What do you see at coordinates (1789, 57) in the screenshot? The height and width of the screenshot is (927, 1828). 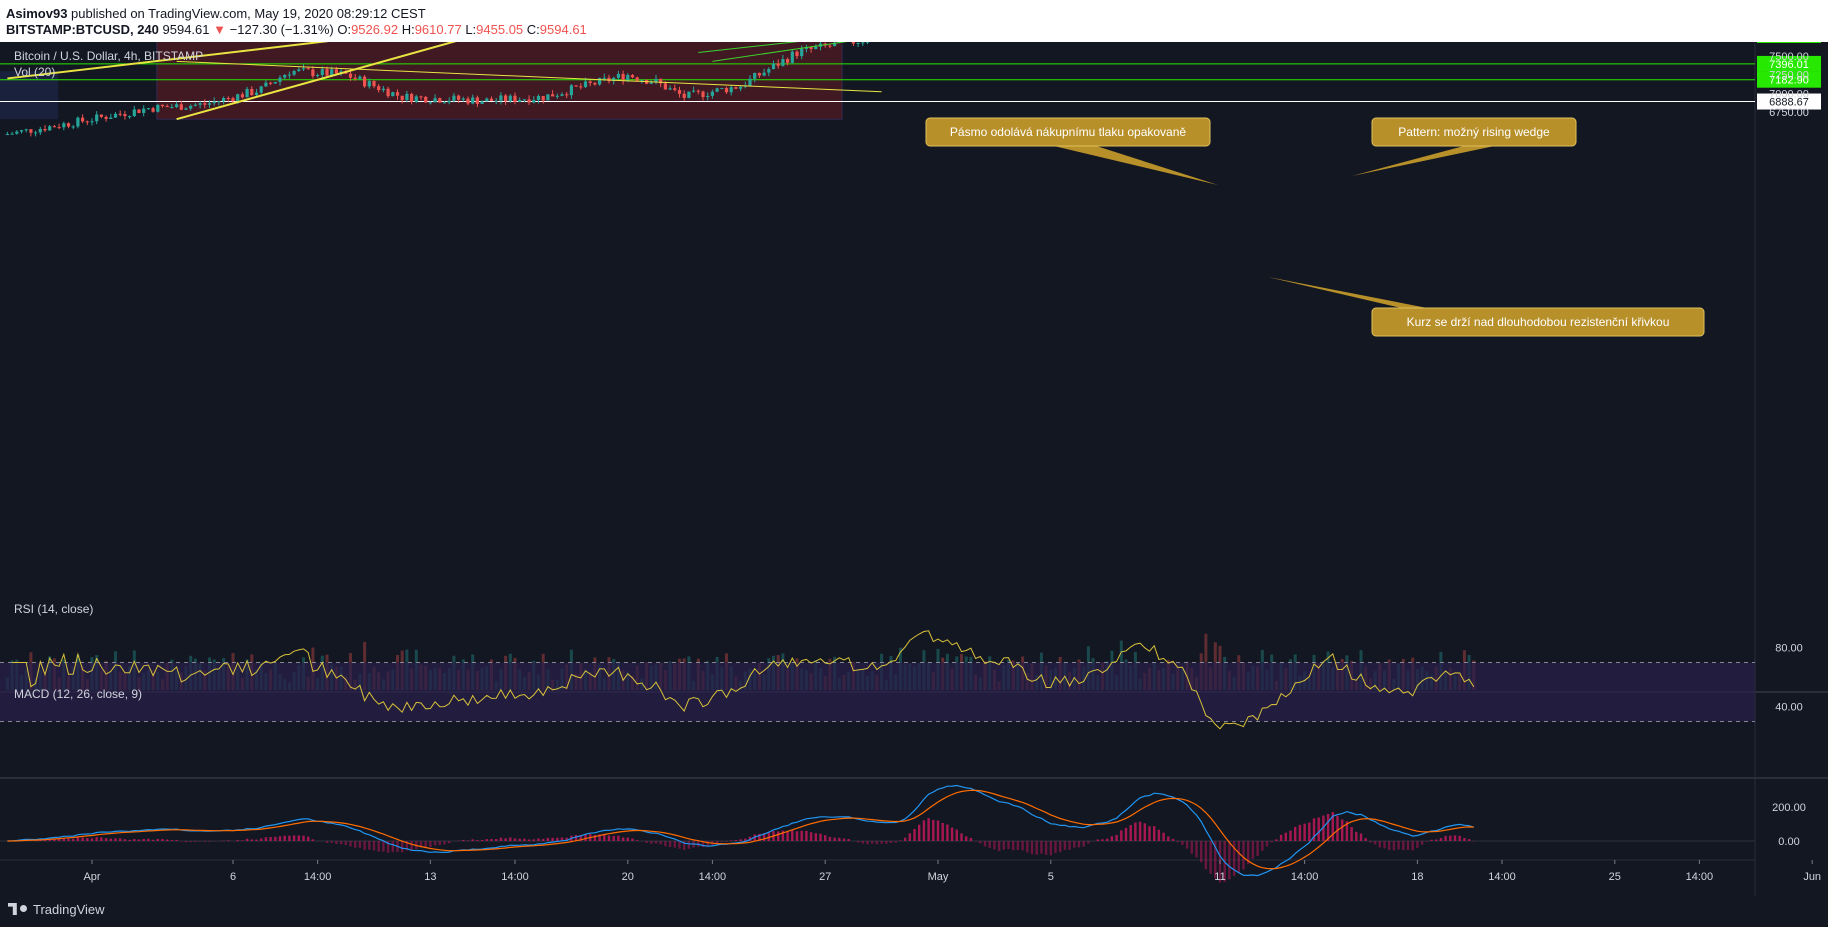 I see `price-tick-label: 7500.00` at bounding box center [1789, 57].